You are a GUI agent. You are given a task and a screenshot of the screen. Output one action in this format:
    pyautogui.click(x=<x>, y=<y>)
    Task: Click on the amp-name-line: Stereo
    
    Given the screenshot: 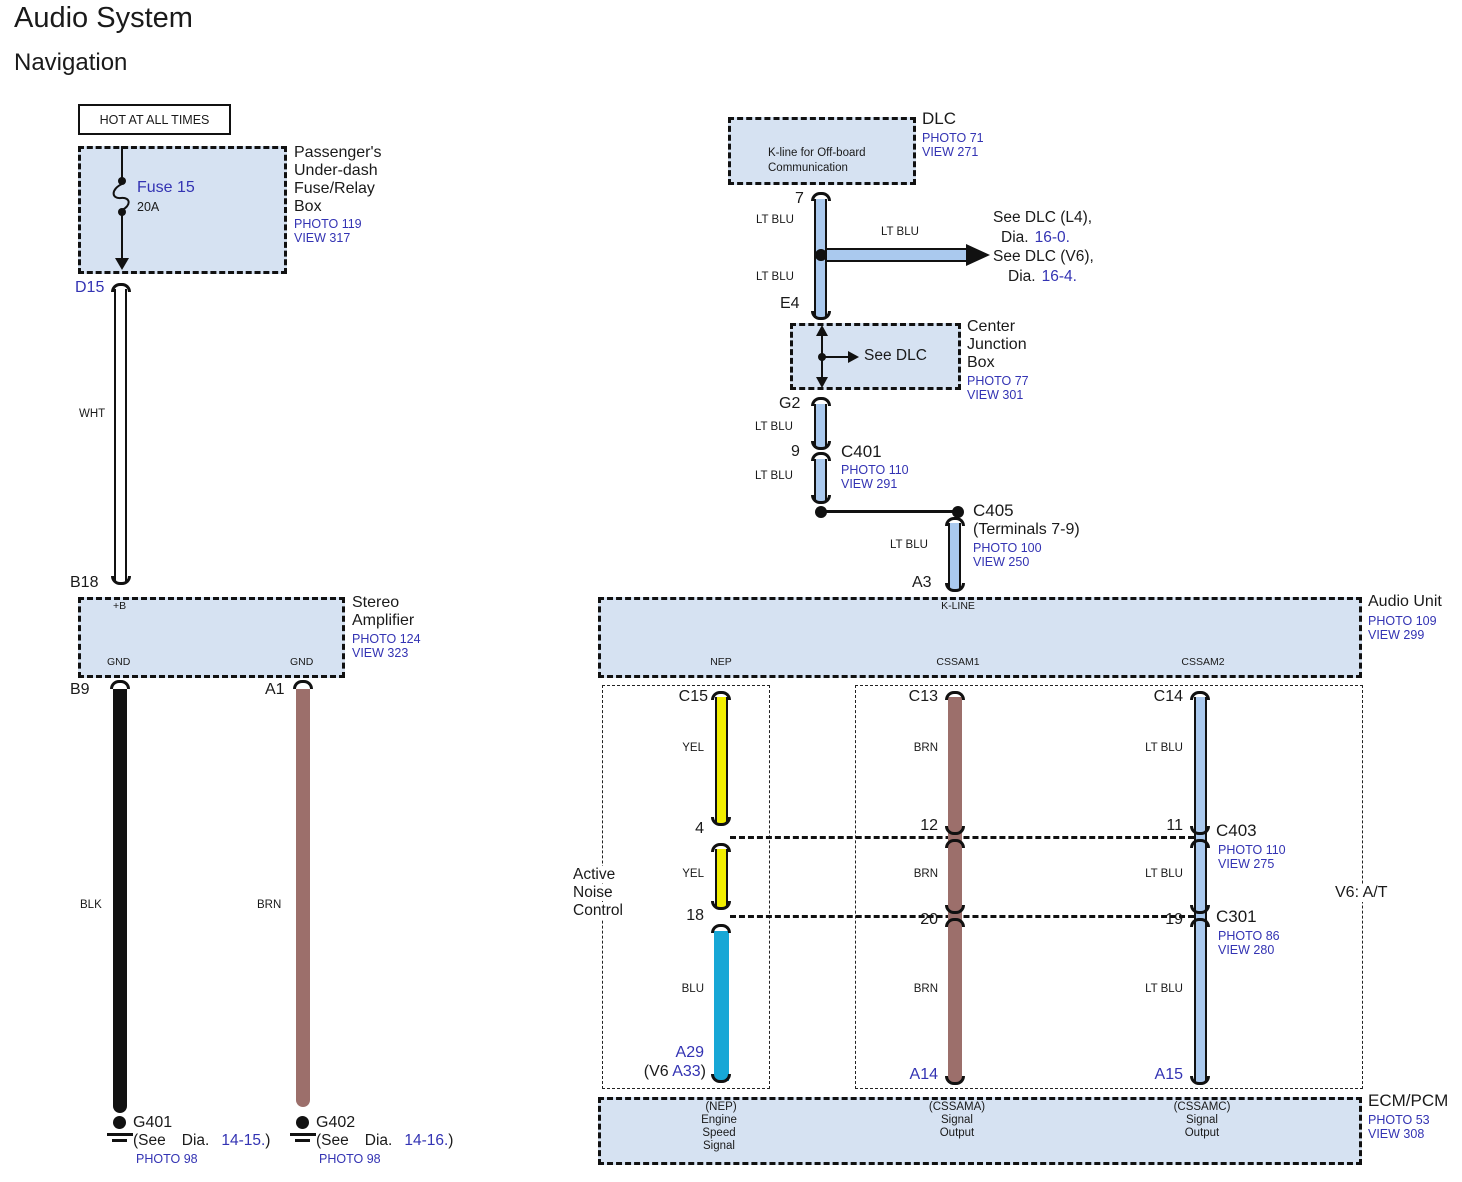 What is the action you would take?
    pyautogui.click(x=376, y=602)
    